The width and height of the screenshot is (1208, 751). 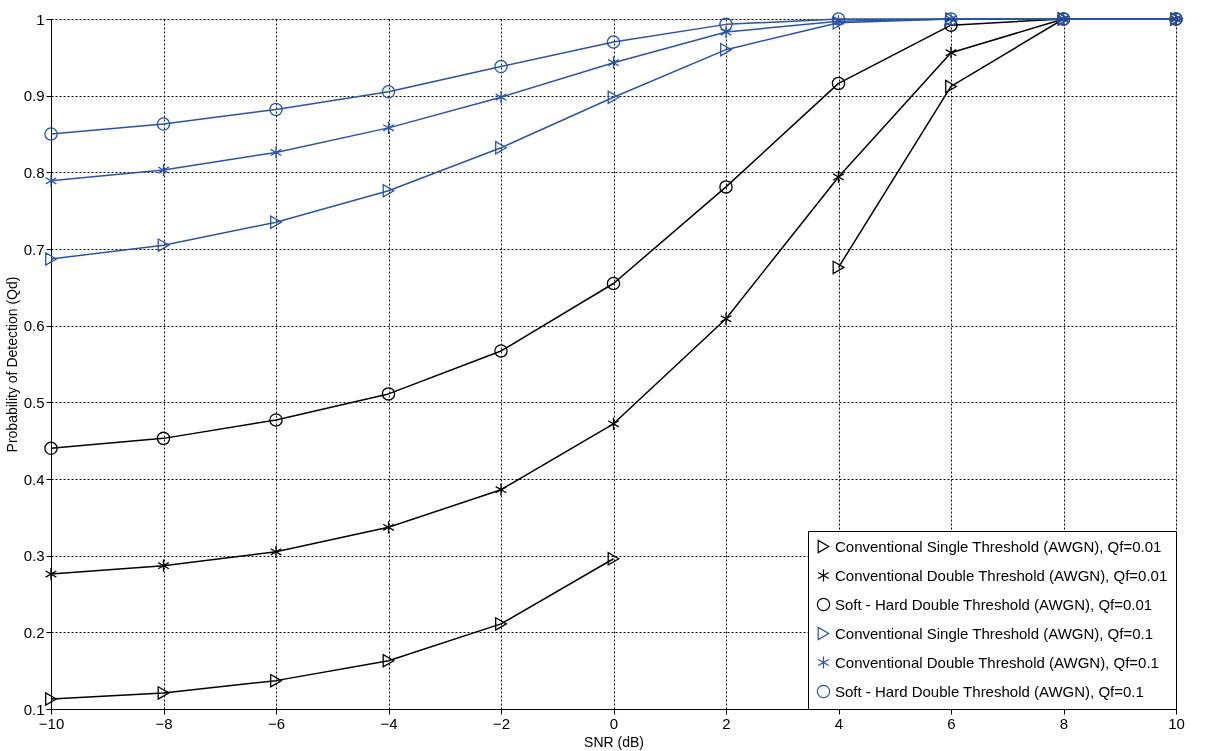 I want to click on y-axis-title: Probability of Detection (Qd), so click(x=11, y=364).